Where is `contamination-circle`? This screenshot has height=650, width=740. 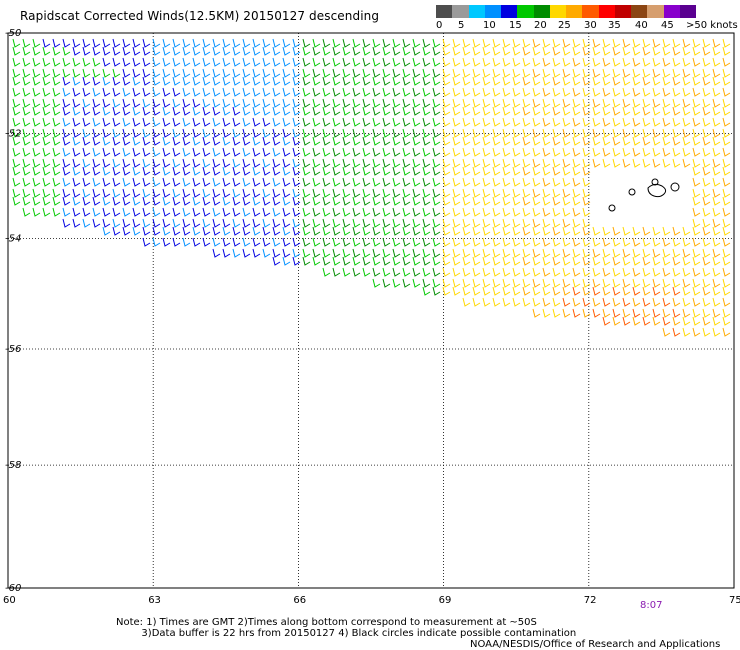
contamination-circle is located at coordinates (675, 187).